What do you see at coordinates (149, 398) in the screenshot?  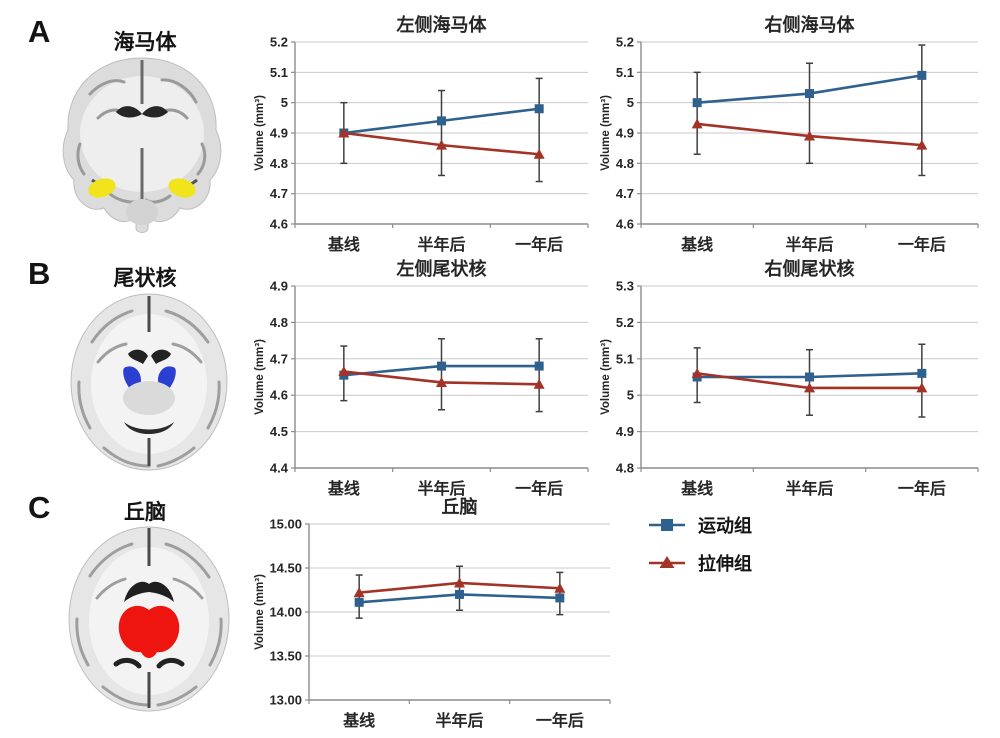 I see `thalamic-region` at bounding box center [149, 398].